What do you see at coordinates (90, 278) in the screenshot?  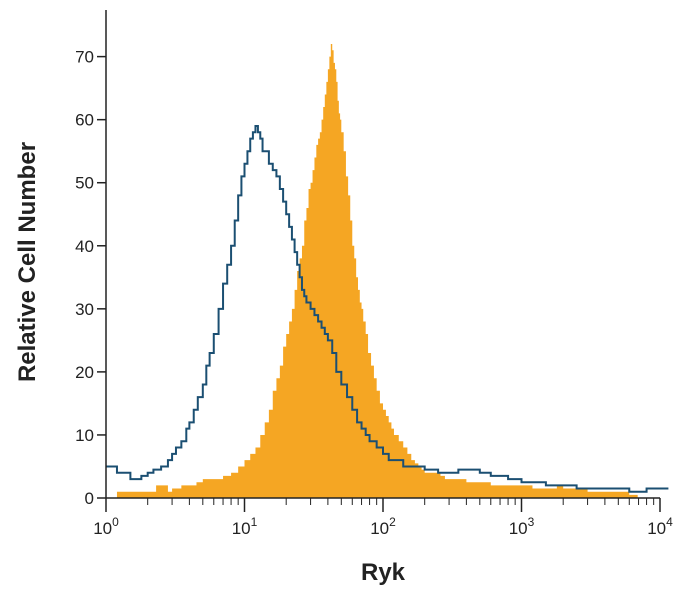 I see `y-ticks: 0 10 20 30 40 50 60 70` at bounding box center [90, 278].